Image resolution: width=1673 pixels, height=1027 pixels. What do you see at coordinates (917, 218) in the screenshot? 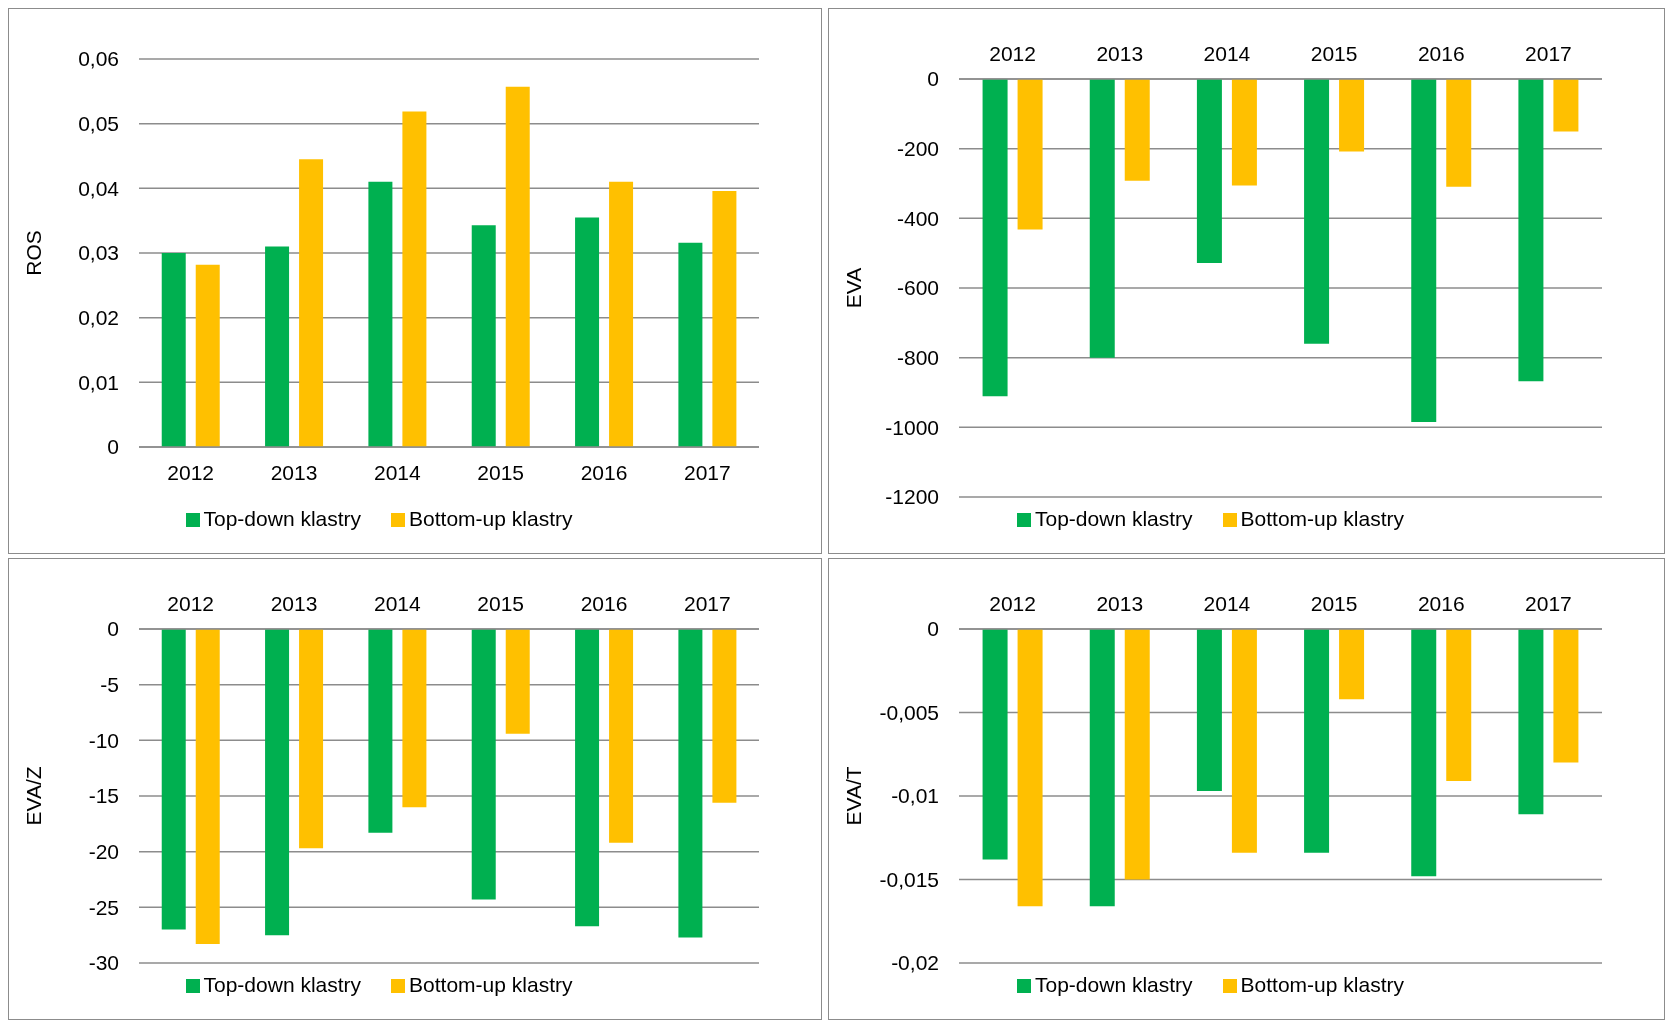
I see `y-tick-label: -400` at bounding box center [917, 218].